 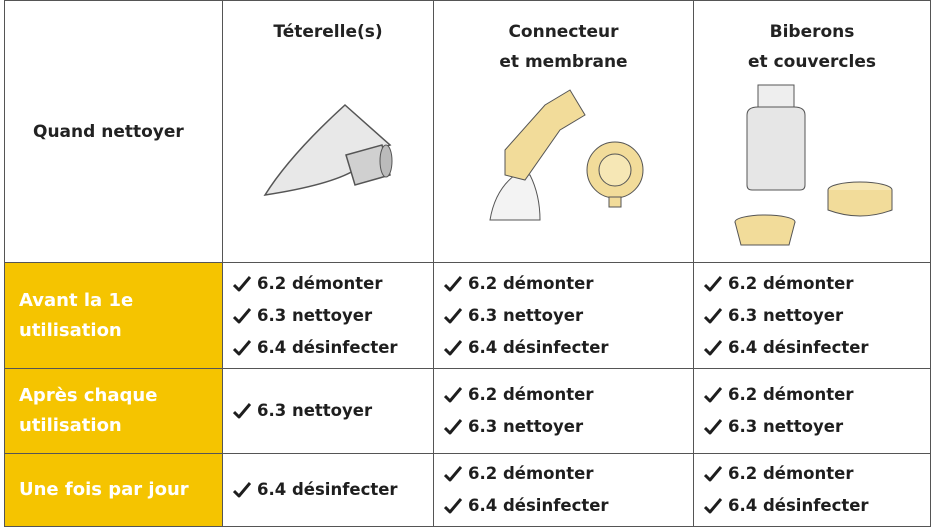 I want to click on table-cell: 6.4 désinfecter, so click(x=328, y=490).